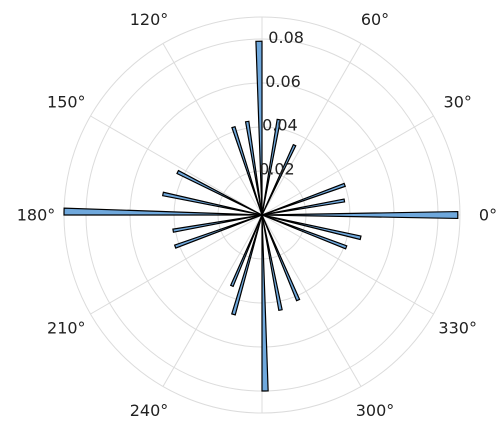 The image size is (504, 435). Describe the element at coordinates (280, 125) in the screenshot. I see `radial-tick-label: 0.04` at that location.